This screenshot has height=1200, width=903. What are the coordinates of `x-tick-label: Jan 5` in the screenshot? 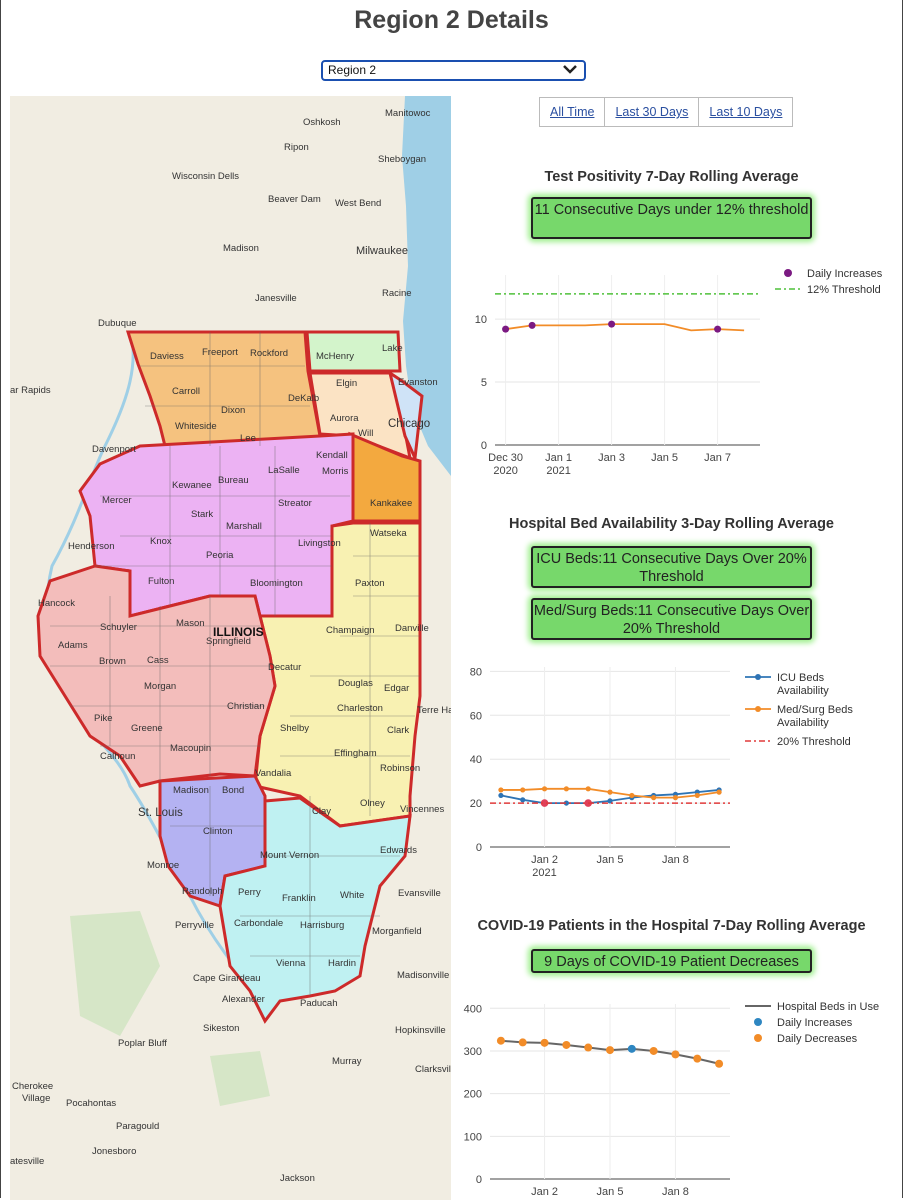 It's located at (610, 860).